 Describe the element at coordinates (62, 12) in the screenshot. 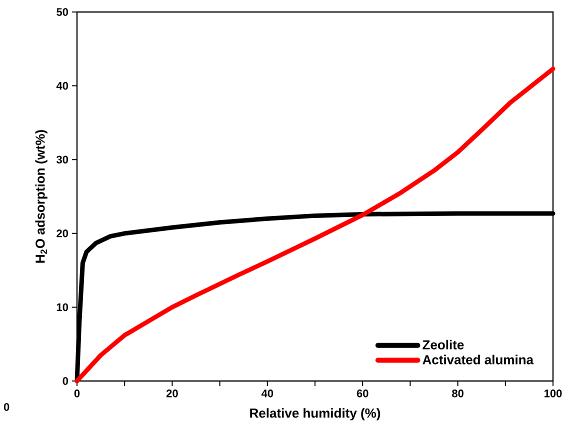

I see `y-tick-label: 50` at that location.